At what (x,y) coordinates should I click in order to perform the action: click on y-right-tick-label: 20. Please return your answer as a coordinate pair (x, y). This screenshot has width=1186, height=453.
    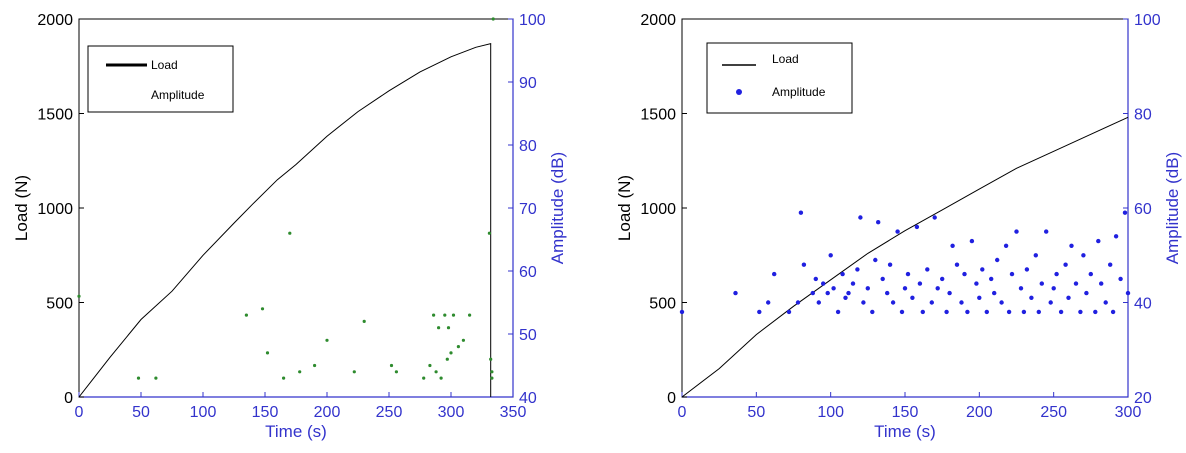
    Looking at the image, I should click on (1143, 398).